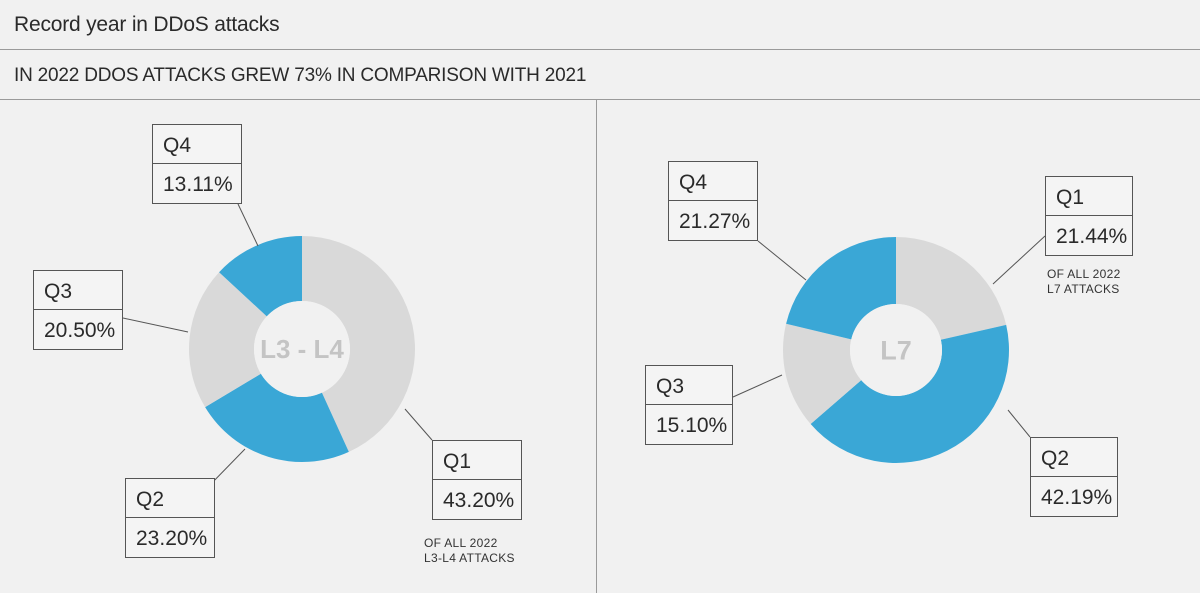  I want to click on panel-divider, so click(596, 346).